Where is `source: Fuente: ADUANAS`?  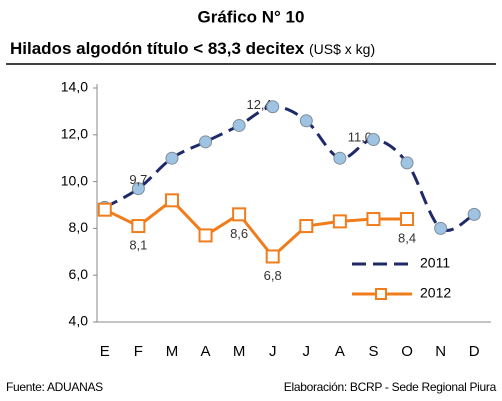
source: Fuente: ADUANAS is located at coordinates (54, 387).